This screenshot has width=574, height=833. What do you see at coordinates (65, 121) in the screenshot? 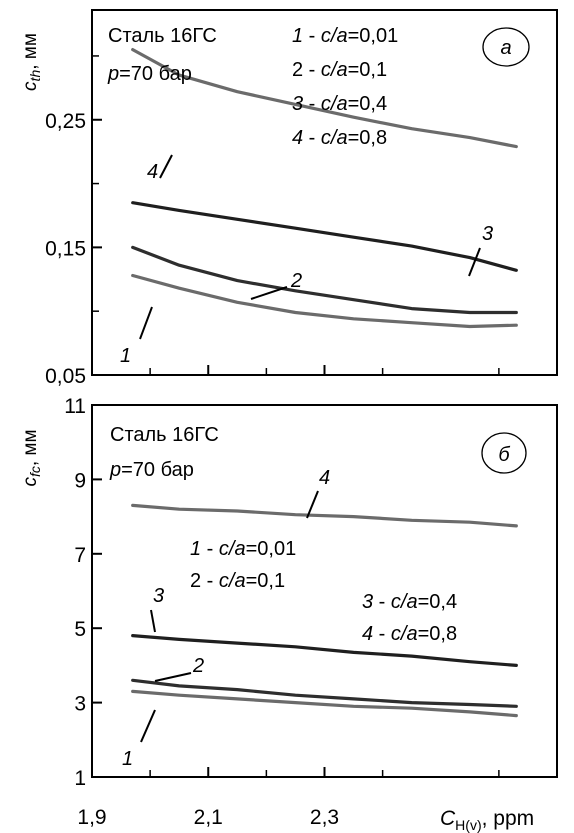
I see `panel-a-ytick-label: 0,25` at bounding box center [65, 121].